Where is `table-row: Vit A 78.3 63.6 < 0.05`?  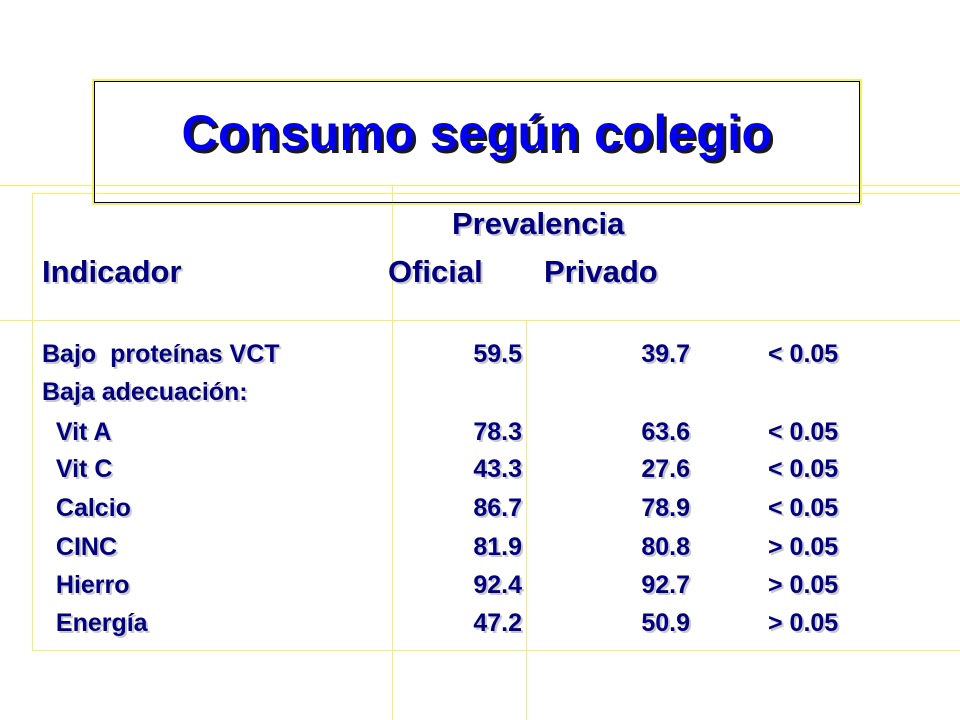 table-row: Vit A 78.3 63.6 < 0.05 is located at coordinates (480, 437).